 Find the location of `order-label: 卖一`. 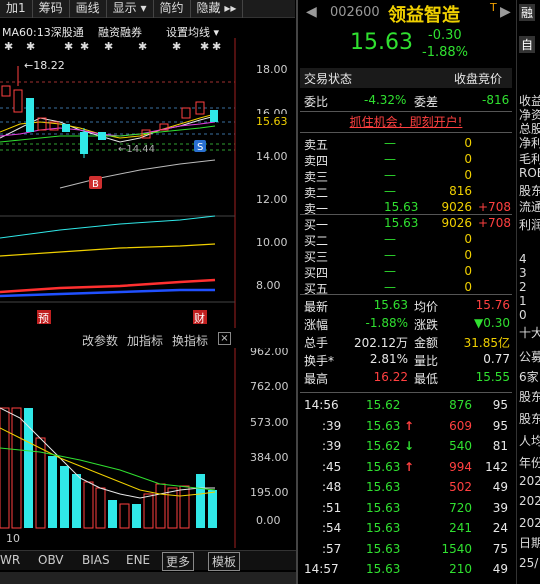

order-label: 卖一 is located at coordinates (316, 209).